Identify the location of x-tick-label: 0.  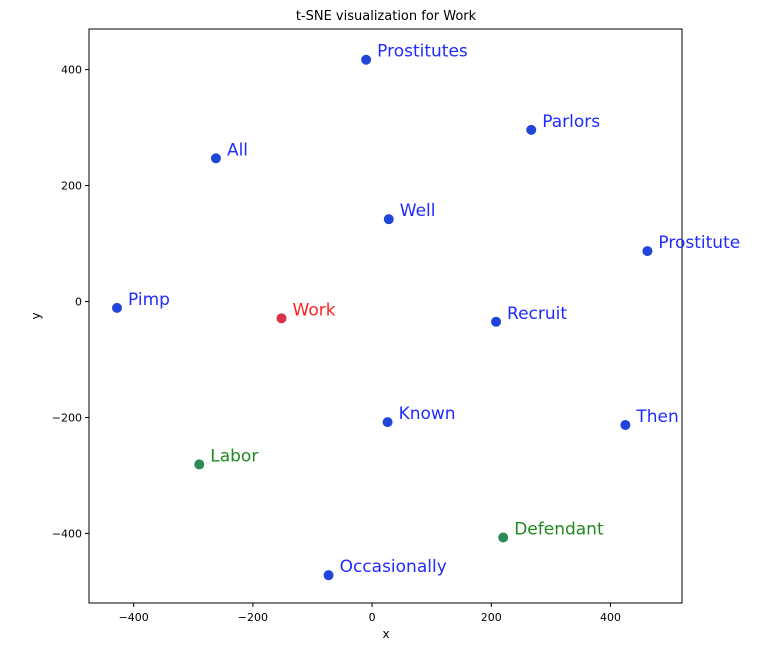
(372, 617).